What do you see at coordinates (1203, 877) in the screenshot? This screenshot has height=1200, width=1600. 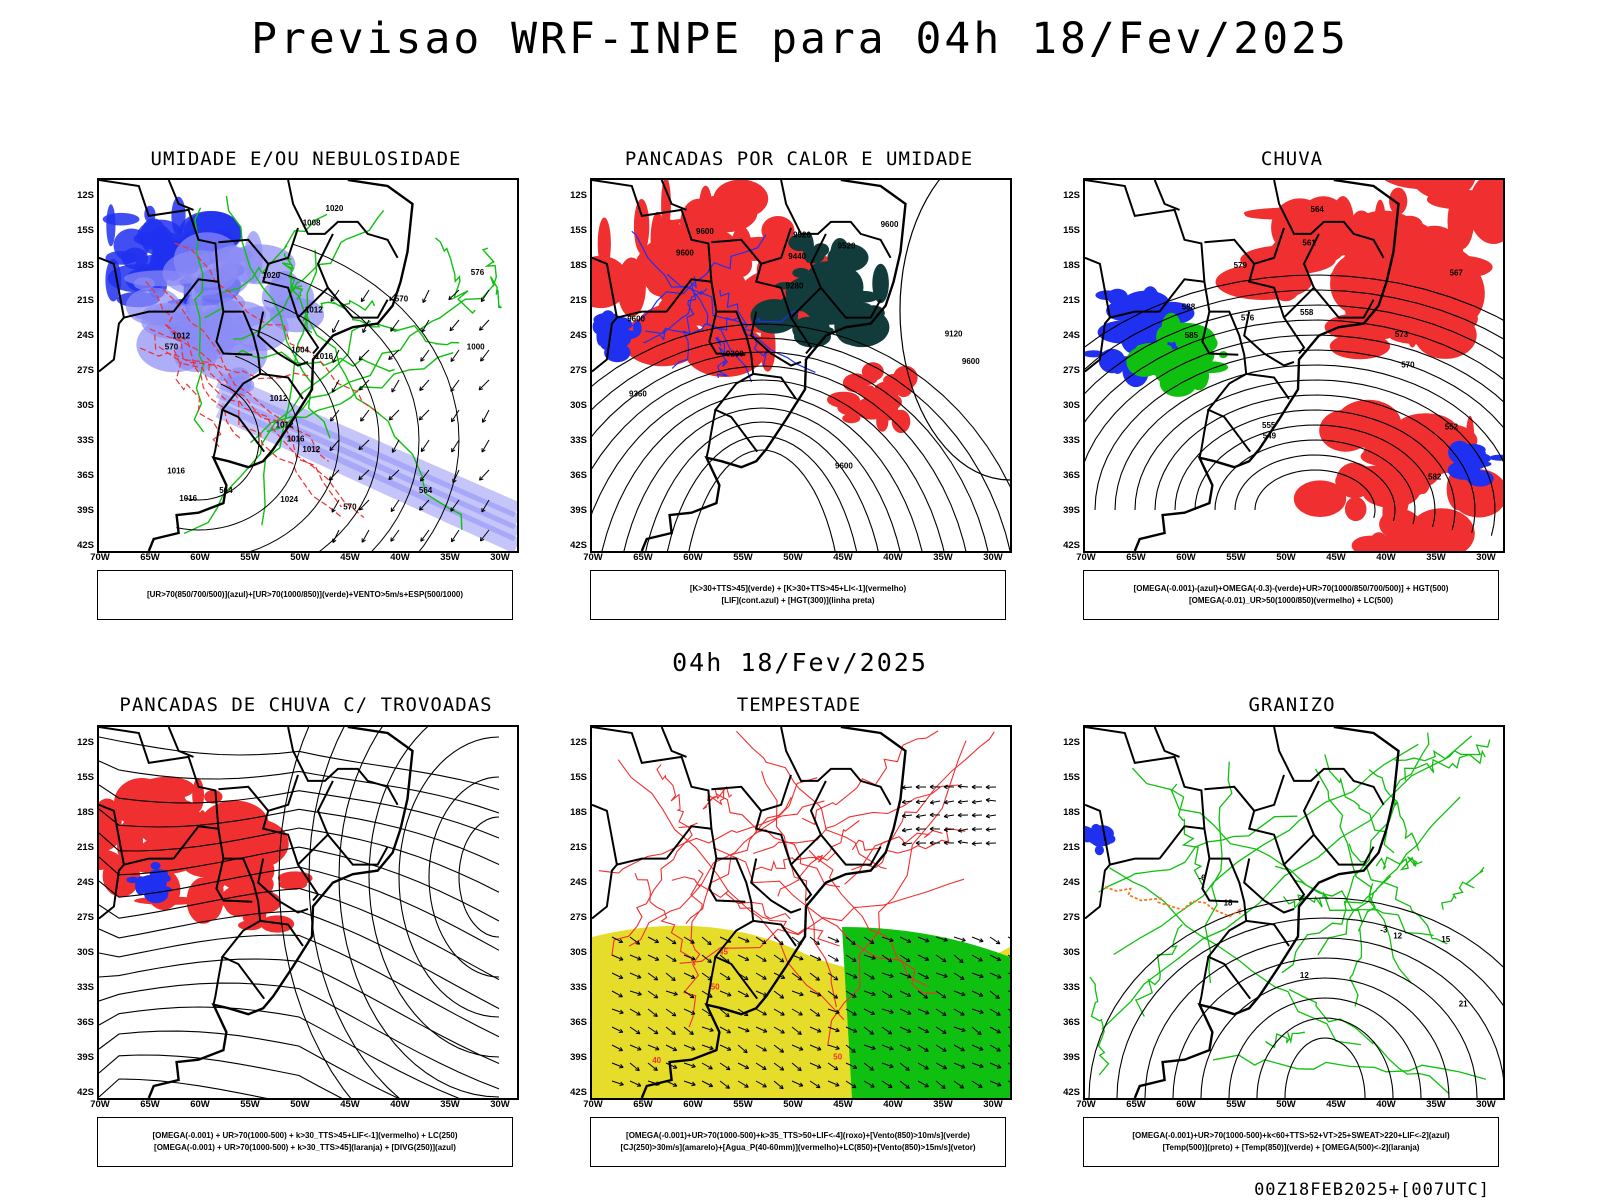 I see `contour-label: -6` at bounding box center [1203, 877].